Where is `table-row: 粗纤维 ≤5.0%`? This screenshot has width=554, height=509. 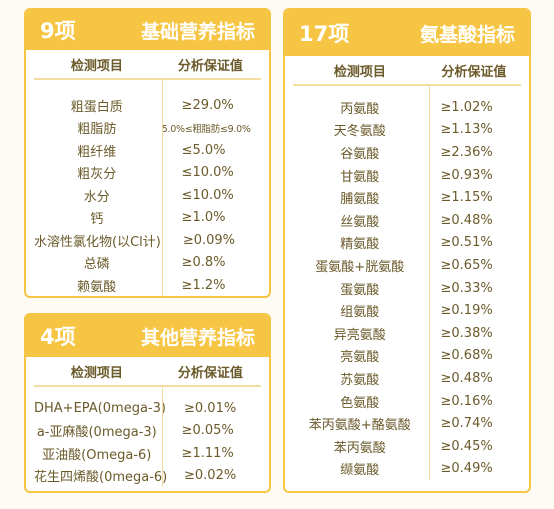
table-row: 粗纤维 ≤5.0% is located at coordinates (147, 150).